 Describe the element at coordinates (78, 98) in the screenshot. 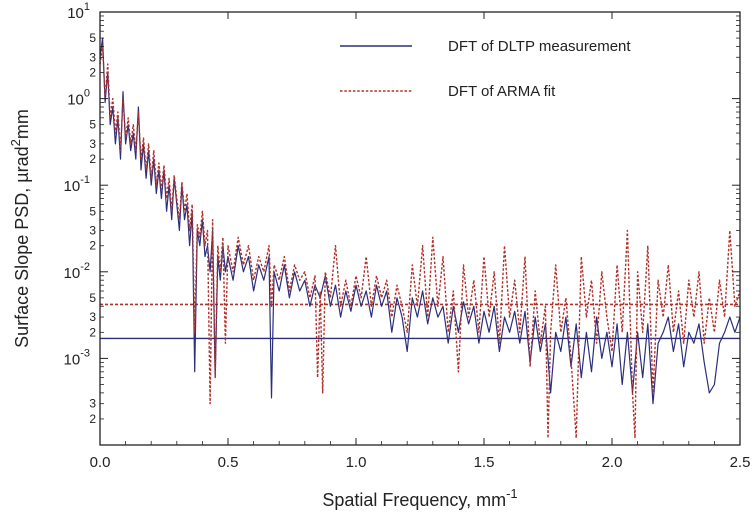

I see `y-decade-label: 100` at that location.